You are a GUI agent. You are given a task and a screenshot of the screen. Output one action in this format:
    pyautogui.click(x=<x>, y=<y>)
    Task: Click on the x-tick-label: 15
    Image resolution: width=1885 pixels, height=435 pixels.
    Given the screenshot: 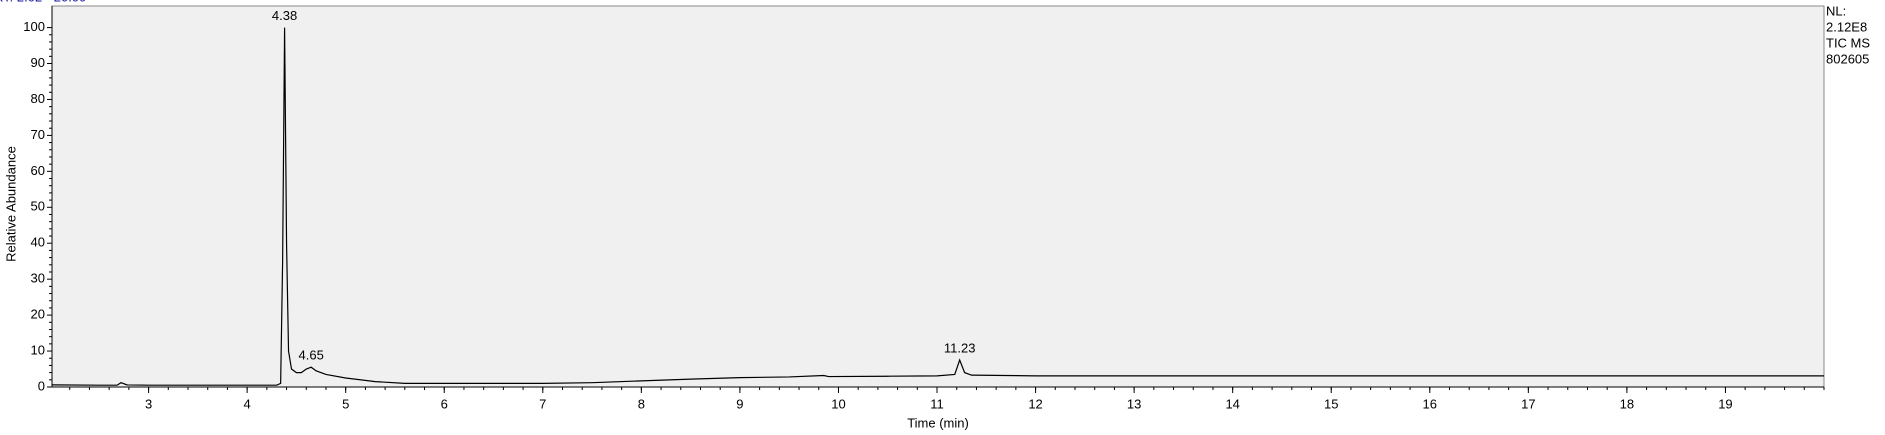 What is the action you would take?
    pyautogui.click(x=1331, y=403)
    